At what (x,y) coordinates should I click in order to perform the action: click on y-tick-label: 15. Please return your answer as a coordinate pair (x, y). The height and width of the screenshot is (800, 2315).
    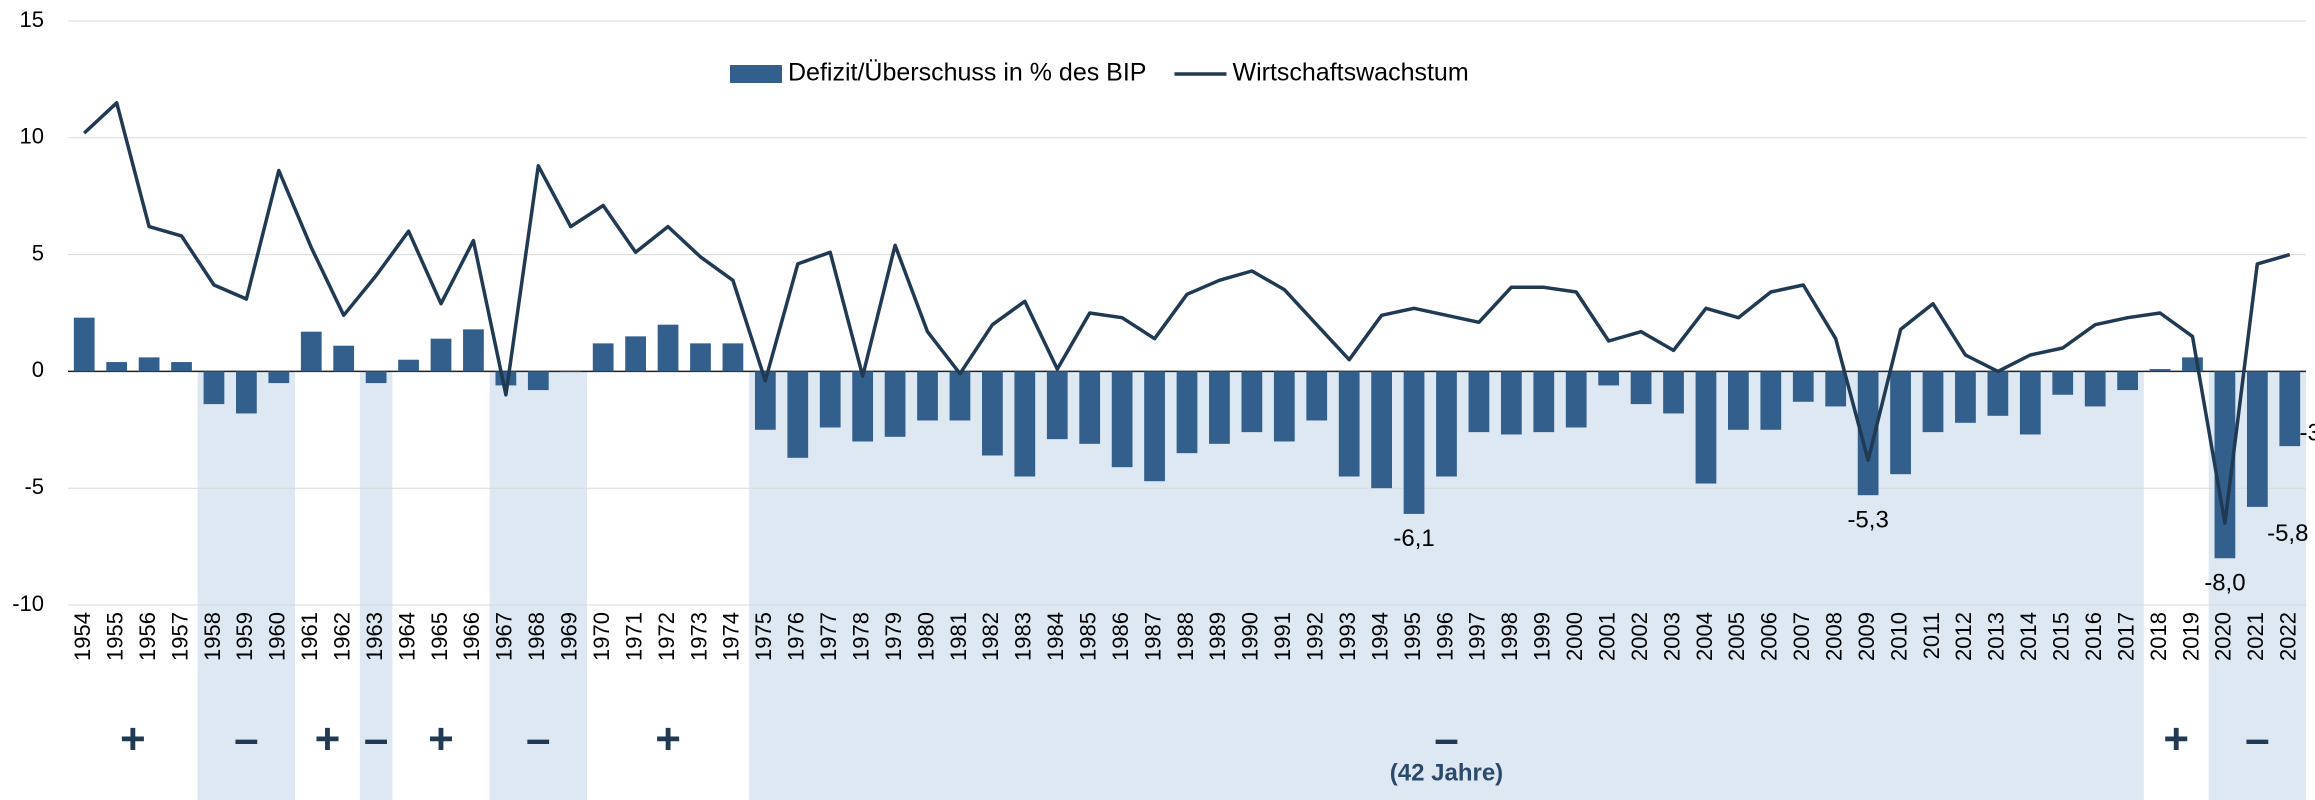
    Looking at the image, I should click on (32, 19).